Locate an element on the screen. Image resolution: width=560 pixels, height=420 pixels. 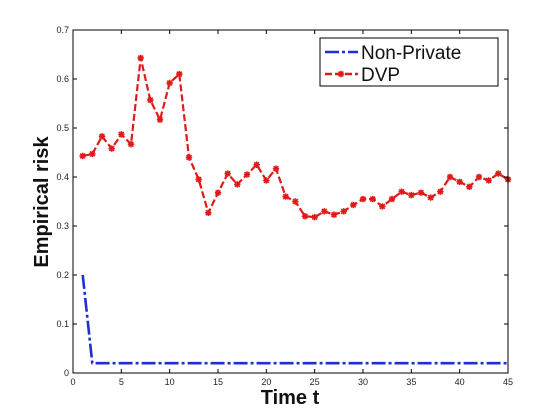
legend-box is located at coordinates (409, 62).